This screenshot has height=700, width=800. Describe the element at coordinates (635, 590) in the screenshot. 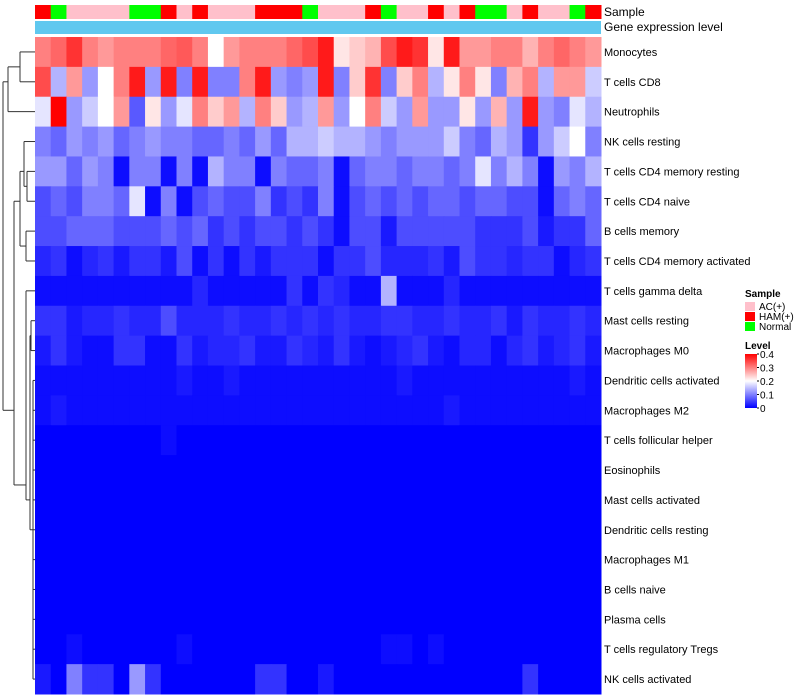

I see `row-label: B cells naive` at that location.